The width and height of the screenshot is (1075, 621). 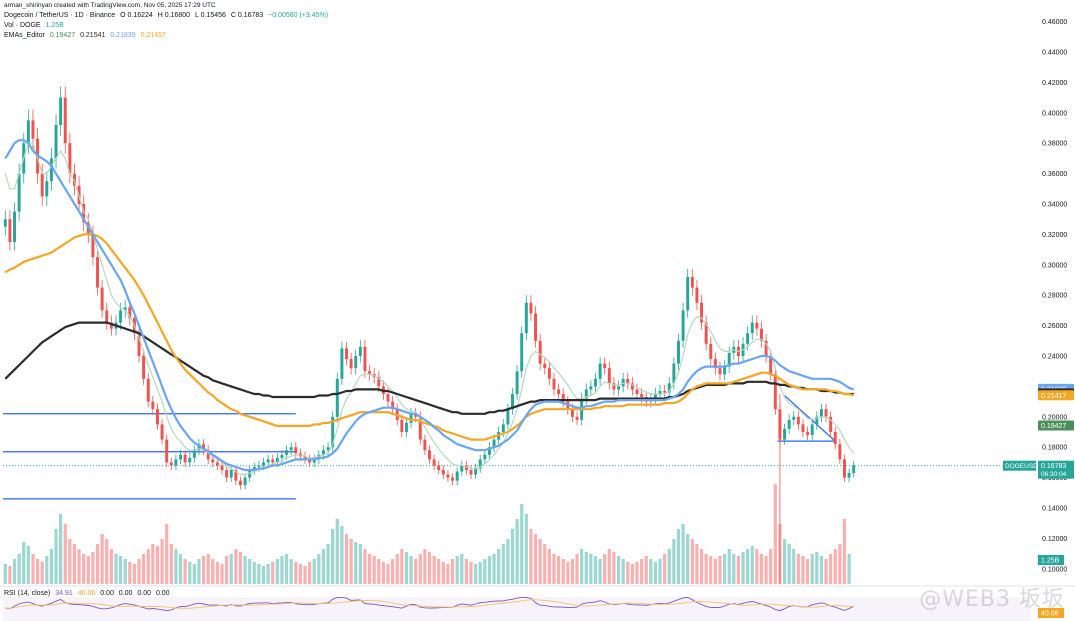 I want to click on ema-value-2: 0.21541, so click(x=93, y=35).